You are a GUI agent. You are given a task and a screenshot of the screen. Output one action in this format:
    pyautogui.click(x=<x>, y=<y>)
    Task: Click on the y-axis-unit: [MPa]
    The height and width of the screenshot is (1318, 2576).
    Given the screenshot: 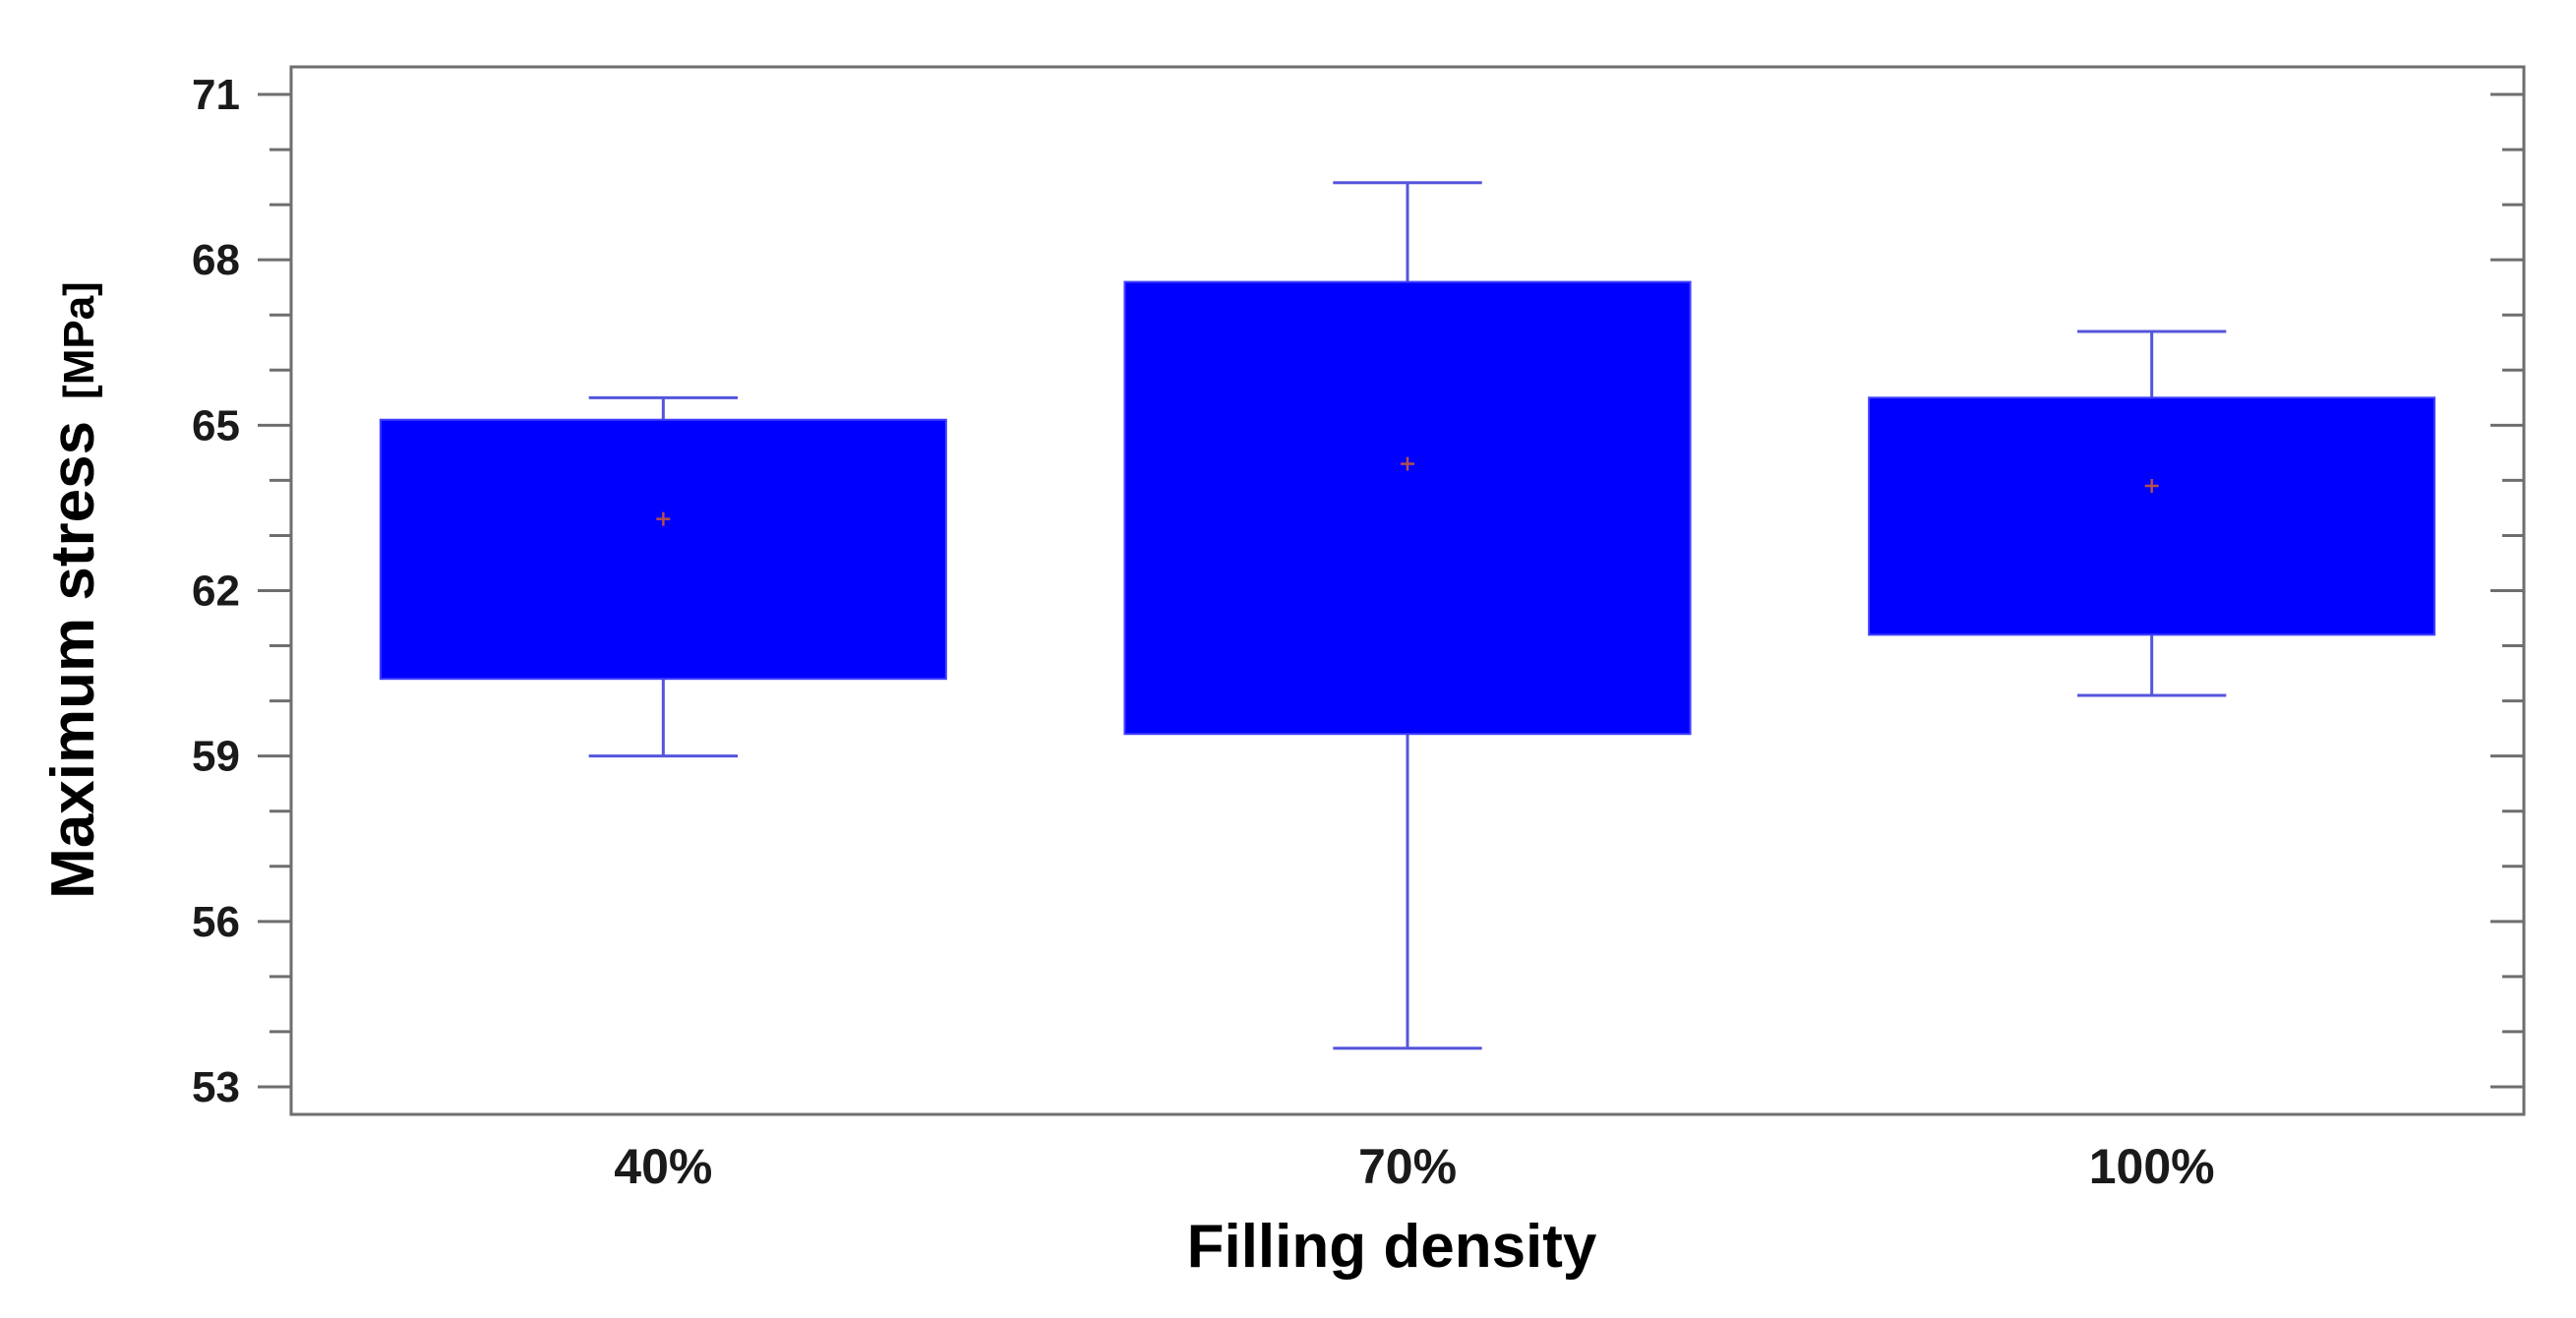 What is the action you would take?
    pyautogui.click(x=79, y=340)
    